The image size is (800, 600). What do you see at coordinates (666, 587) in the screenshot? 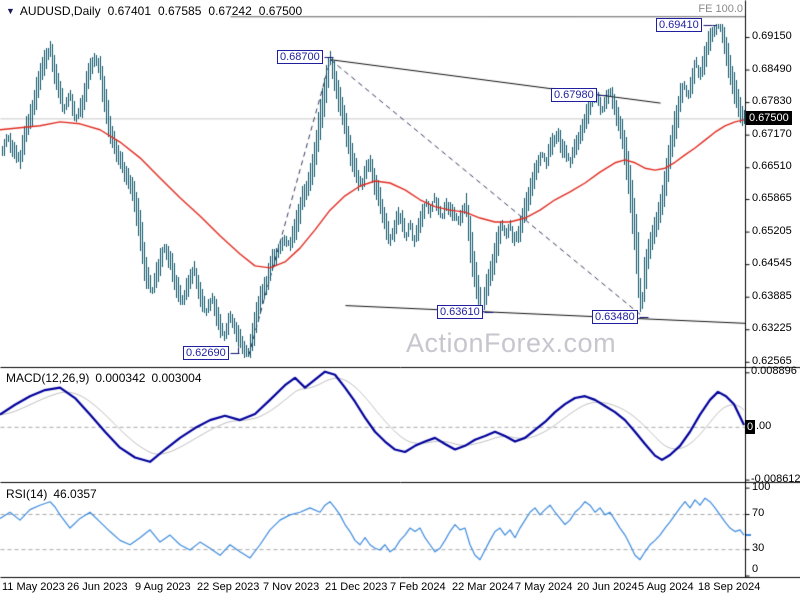
I see `date-axis-label: 5 Aug 2024` at bounding box center [666, 587].